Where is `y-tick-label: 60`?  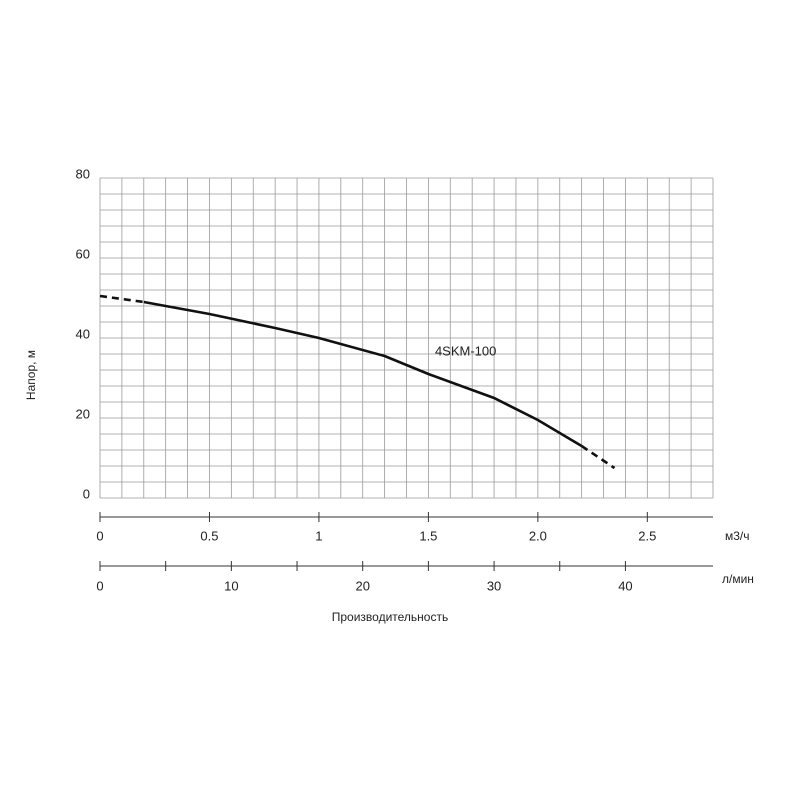
y-tick-label: 60 is located at coordinates (83, 253).